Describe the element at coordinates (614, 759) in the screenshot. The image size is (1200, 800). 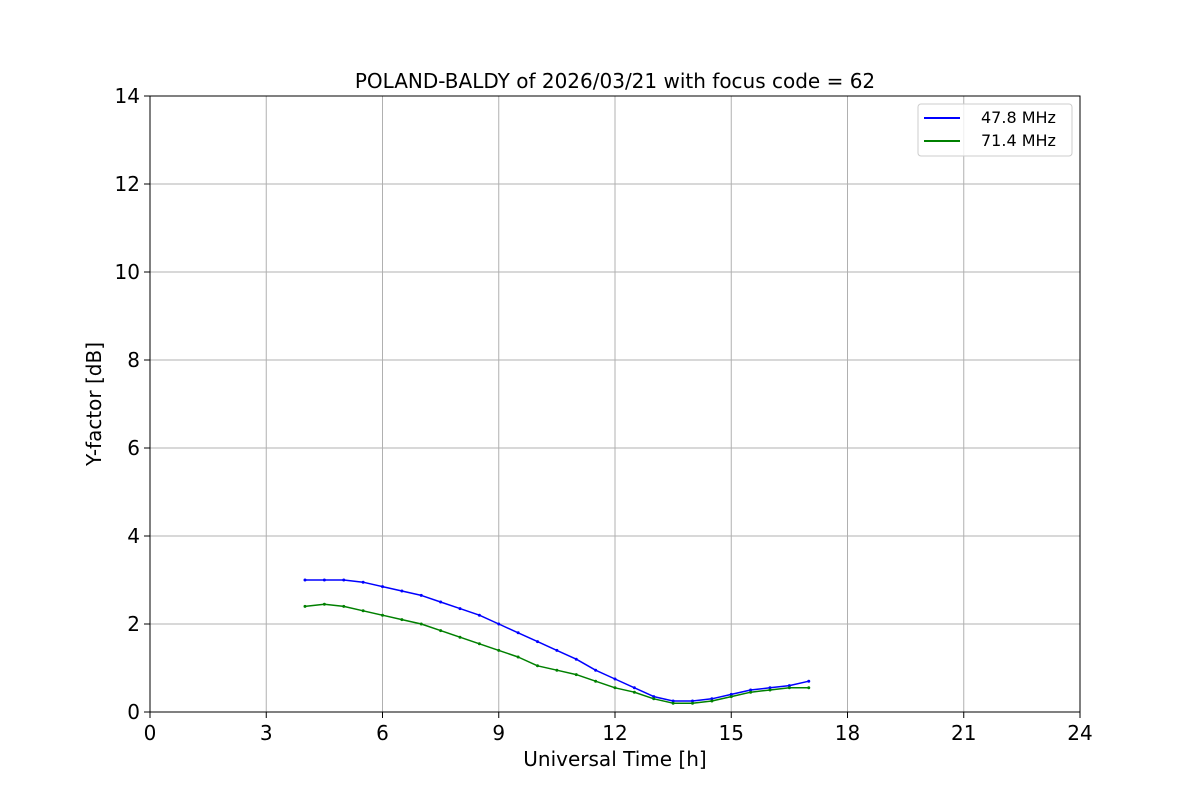
I see `x-axis-label: Universal Time [h]` at that location.